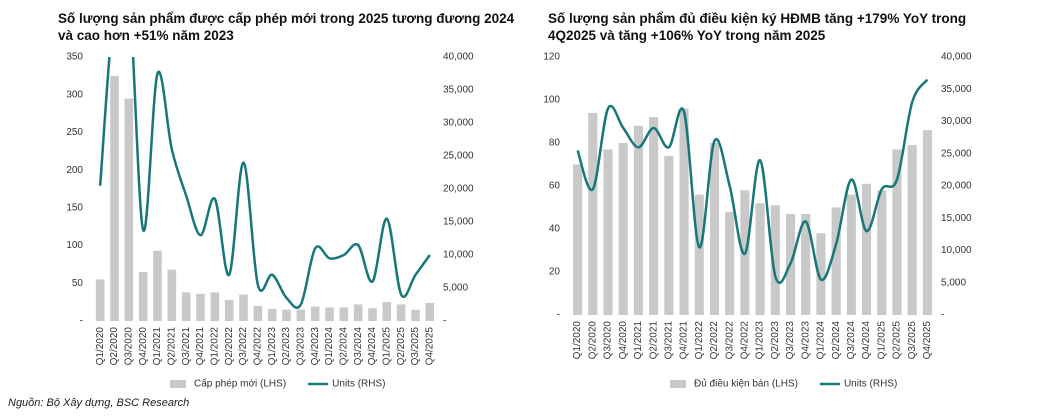  Describe the element at coordinates (74, 170) in the screenshot. I see `yticks-label: 200` at that location.